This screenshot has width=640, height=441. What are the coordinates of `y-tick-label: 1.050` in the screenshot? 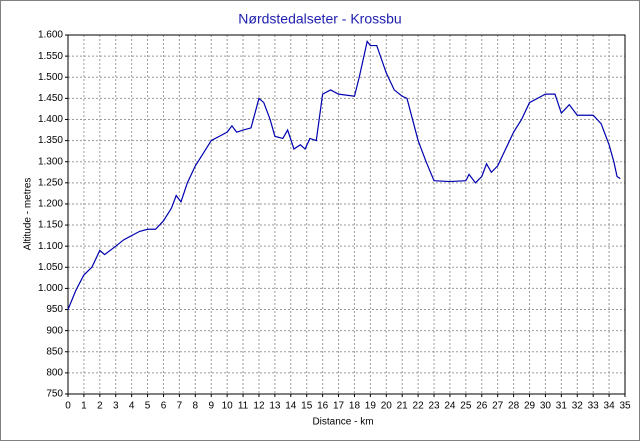 It's located at (50, 267).